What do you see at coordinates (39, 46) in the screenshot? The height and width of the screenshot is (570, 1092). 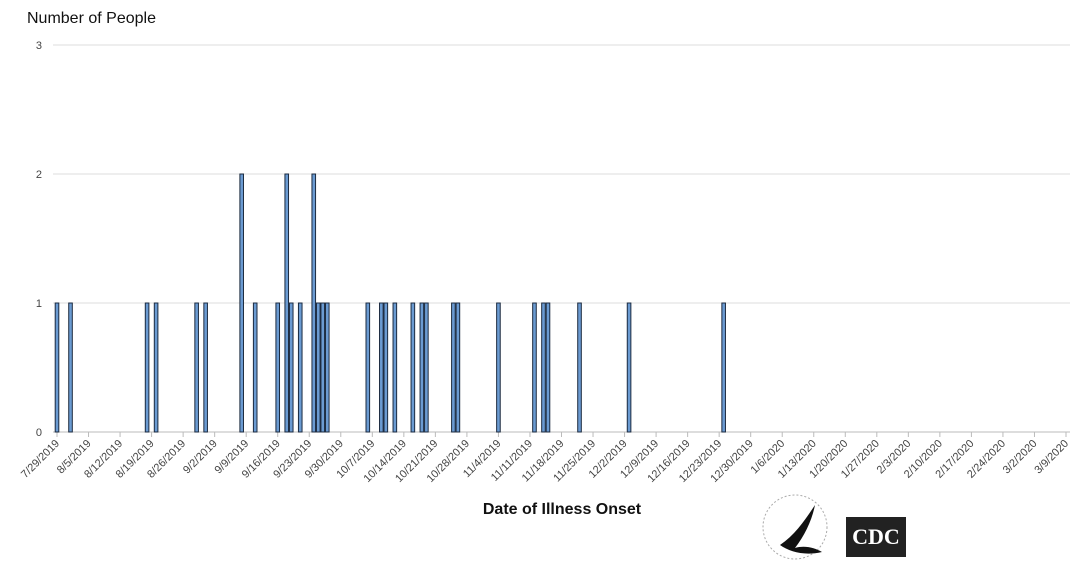 I see `y-tick-label: 3` at bounding box center [39, 46].